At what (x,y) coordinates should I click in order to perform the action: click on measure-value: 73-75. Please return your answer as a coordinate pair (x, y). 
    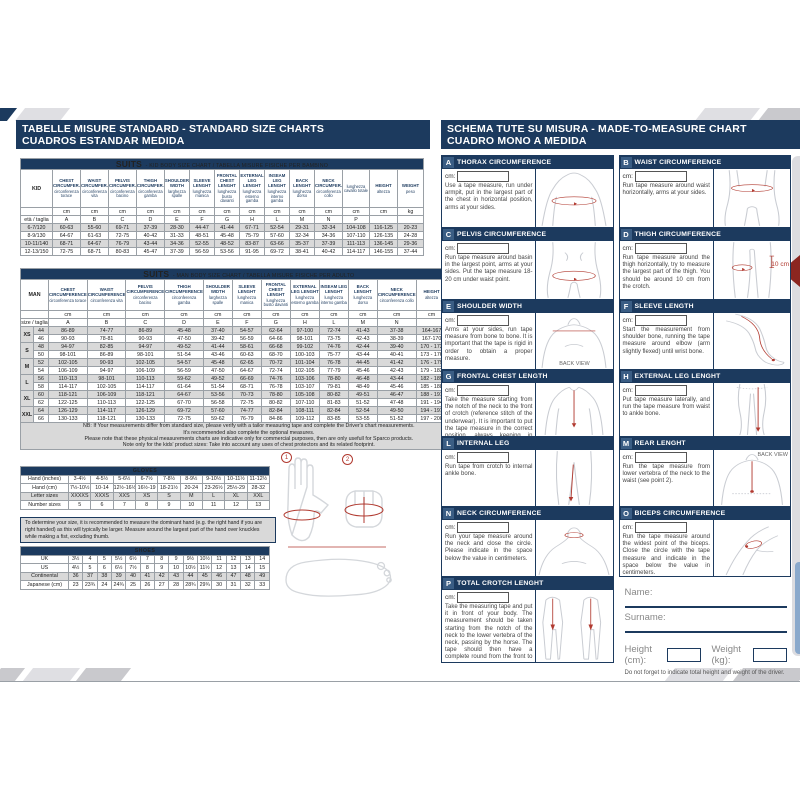
    Looking at the image, I should click on (333, 339).